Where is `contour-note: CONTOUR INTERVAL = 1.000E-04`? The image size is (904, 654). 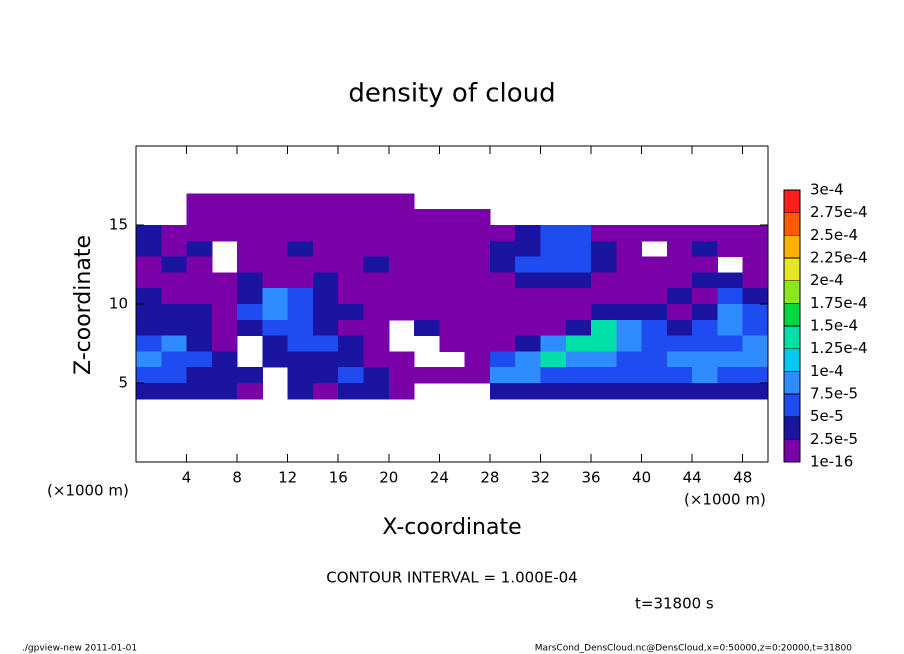 contour-note: CONTOUR INTERVAL = 1.000E-04 is located at coordinates (451, 578).